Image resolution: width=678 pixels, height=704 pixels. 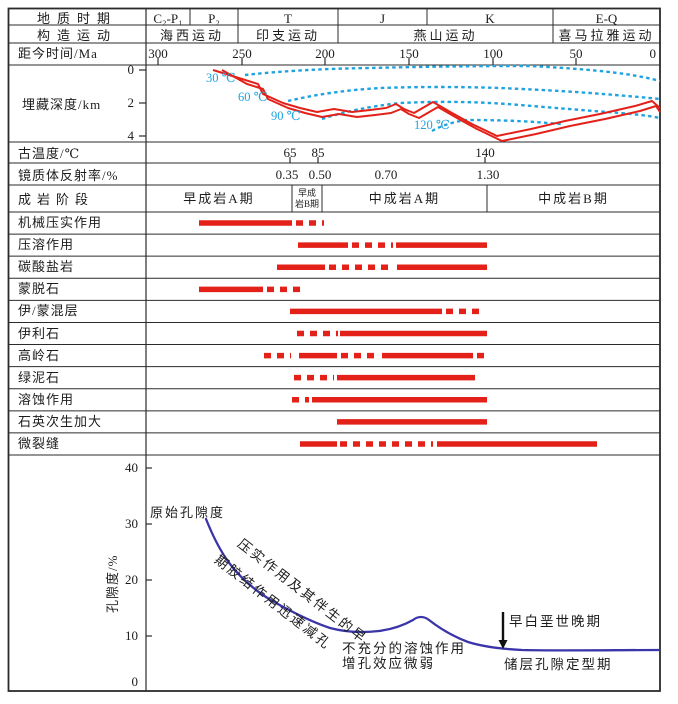 I want to click on geologic-period-cell: E-Q, so click(x=606, y=18).